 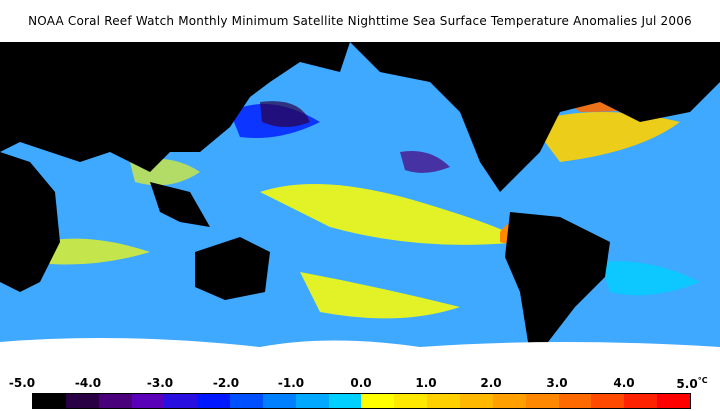 I want to click on antarctic-ice, so click(x=360, y=355).